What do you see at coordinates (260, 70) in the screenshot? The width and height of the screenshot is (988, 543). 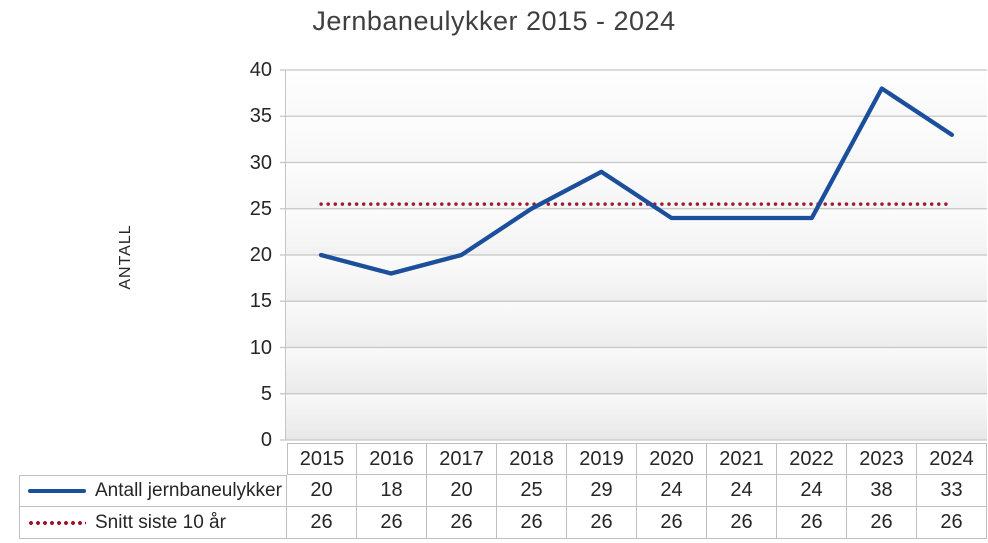 I see `y-tick-label: 40` at bounding box center [260, 70].